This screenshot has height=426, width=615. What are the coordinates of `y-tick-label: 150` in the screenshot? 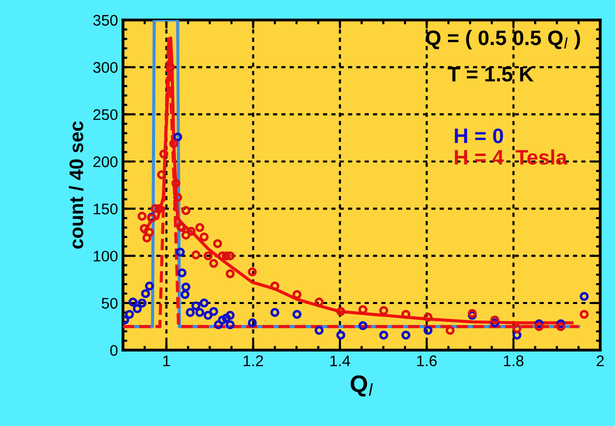 It's located at (106, 209).